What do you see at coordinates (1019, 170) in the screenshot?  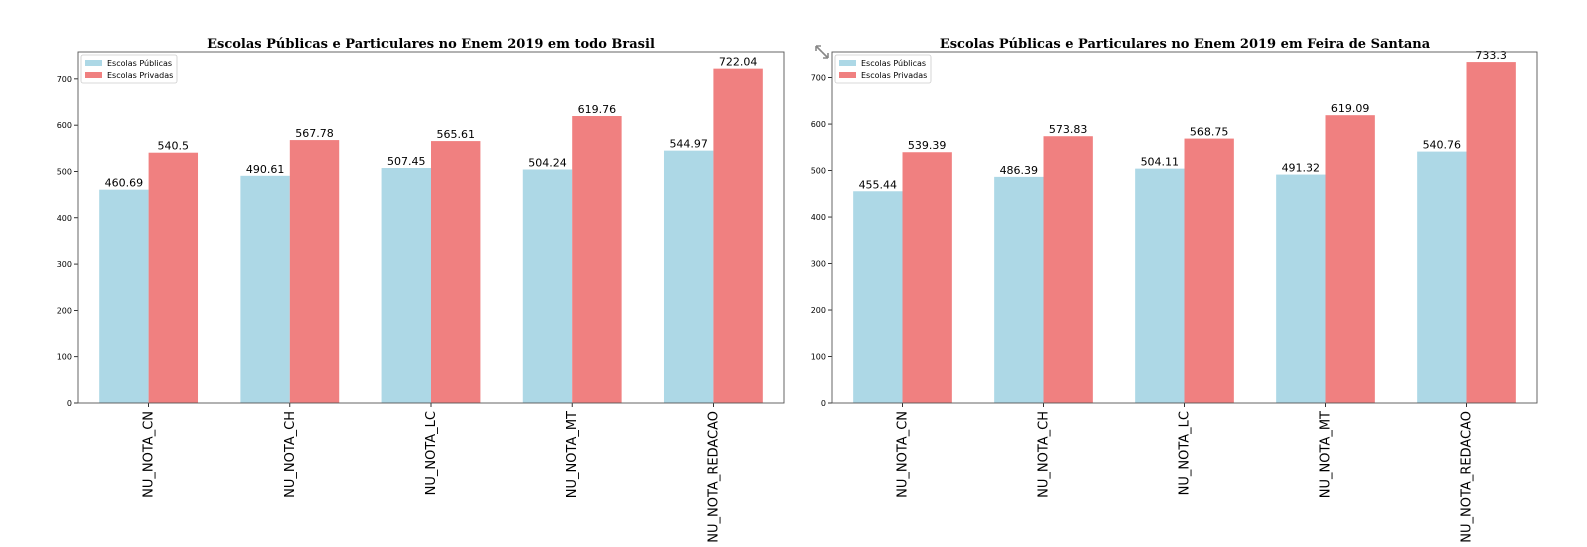 I see `data-label: 486.39` at bounding box center [1019, 170].